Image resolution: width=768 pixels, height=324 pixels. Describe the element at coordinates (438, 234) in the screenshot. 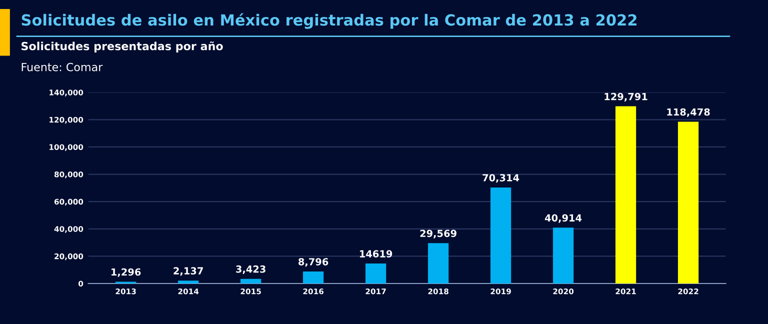

I see `data-label: 29,569` at that location.